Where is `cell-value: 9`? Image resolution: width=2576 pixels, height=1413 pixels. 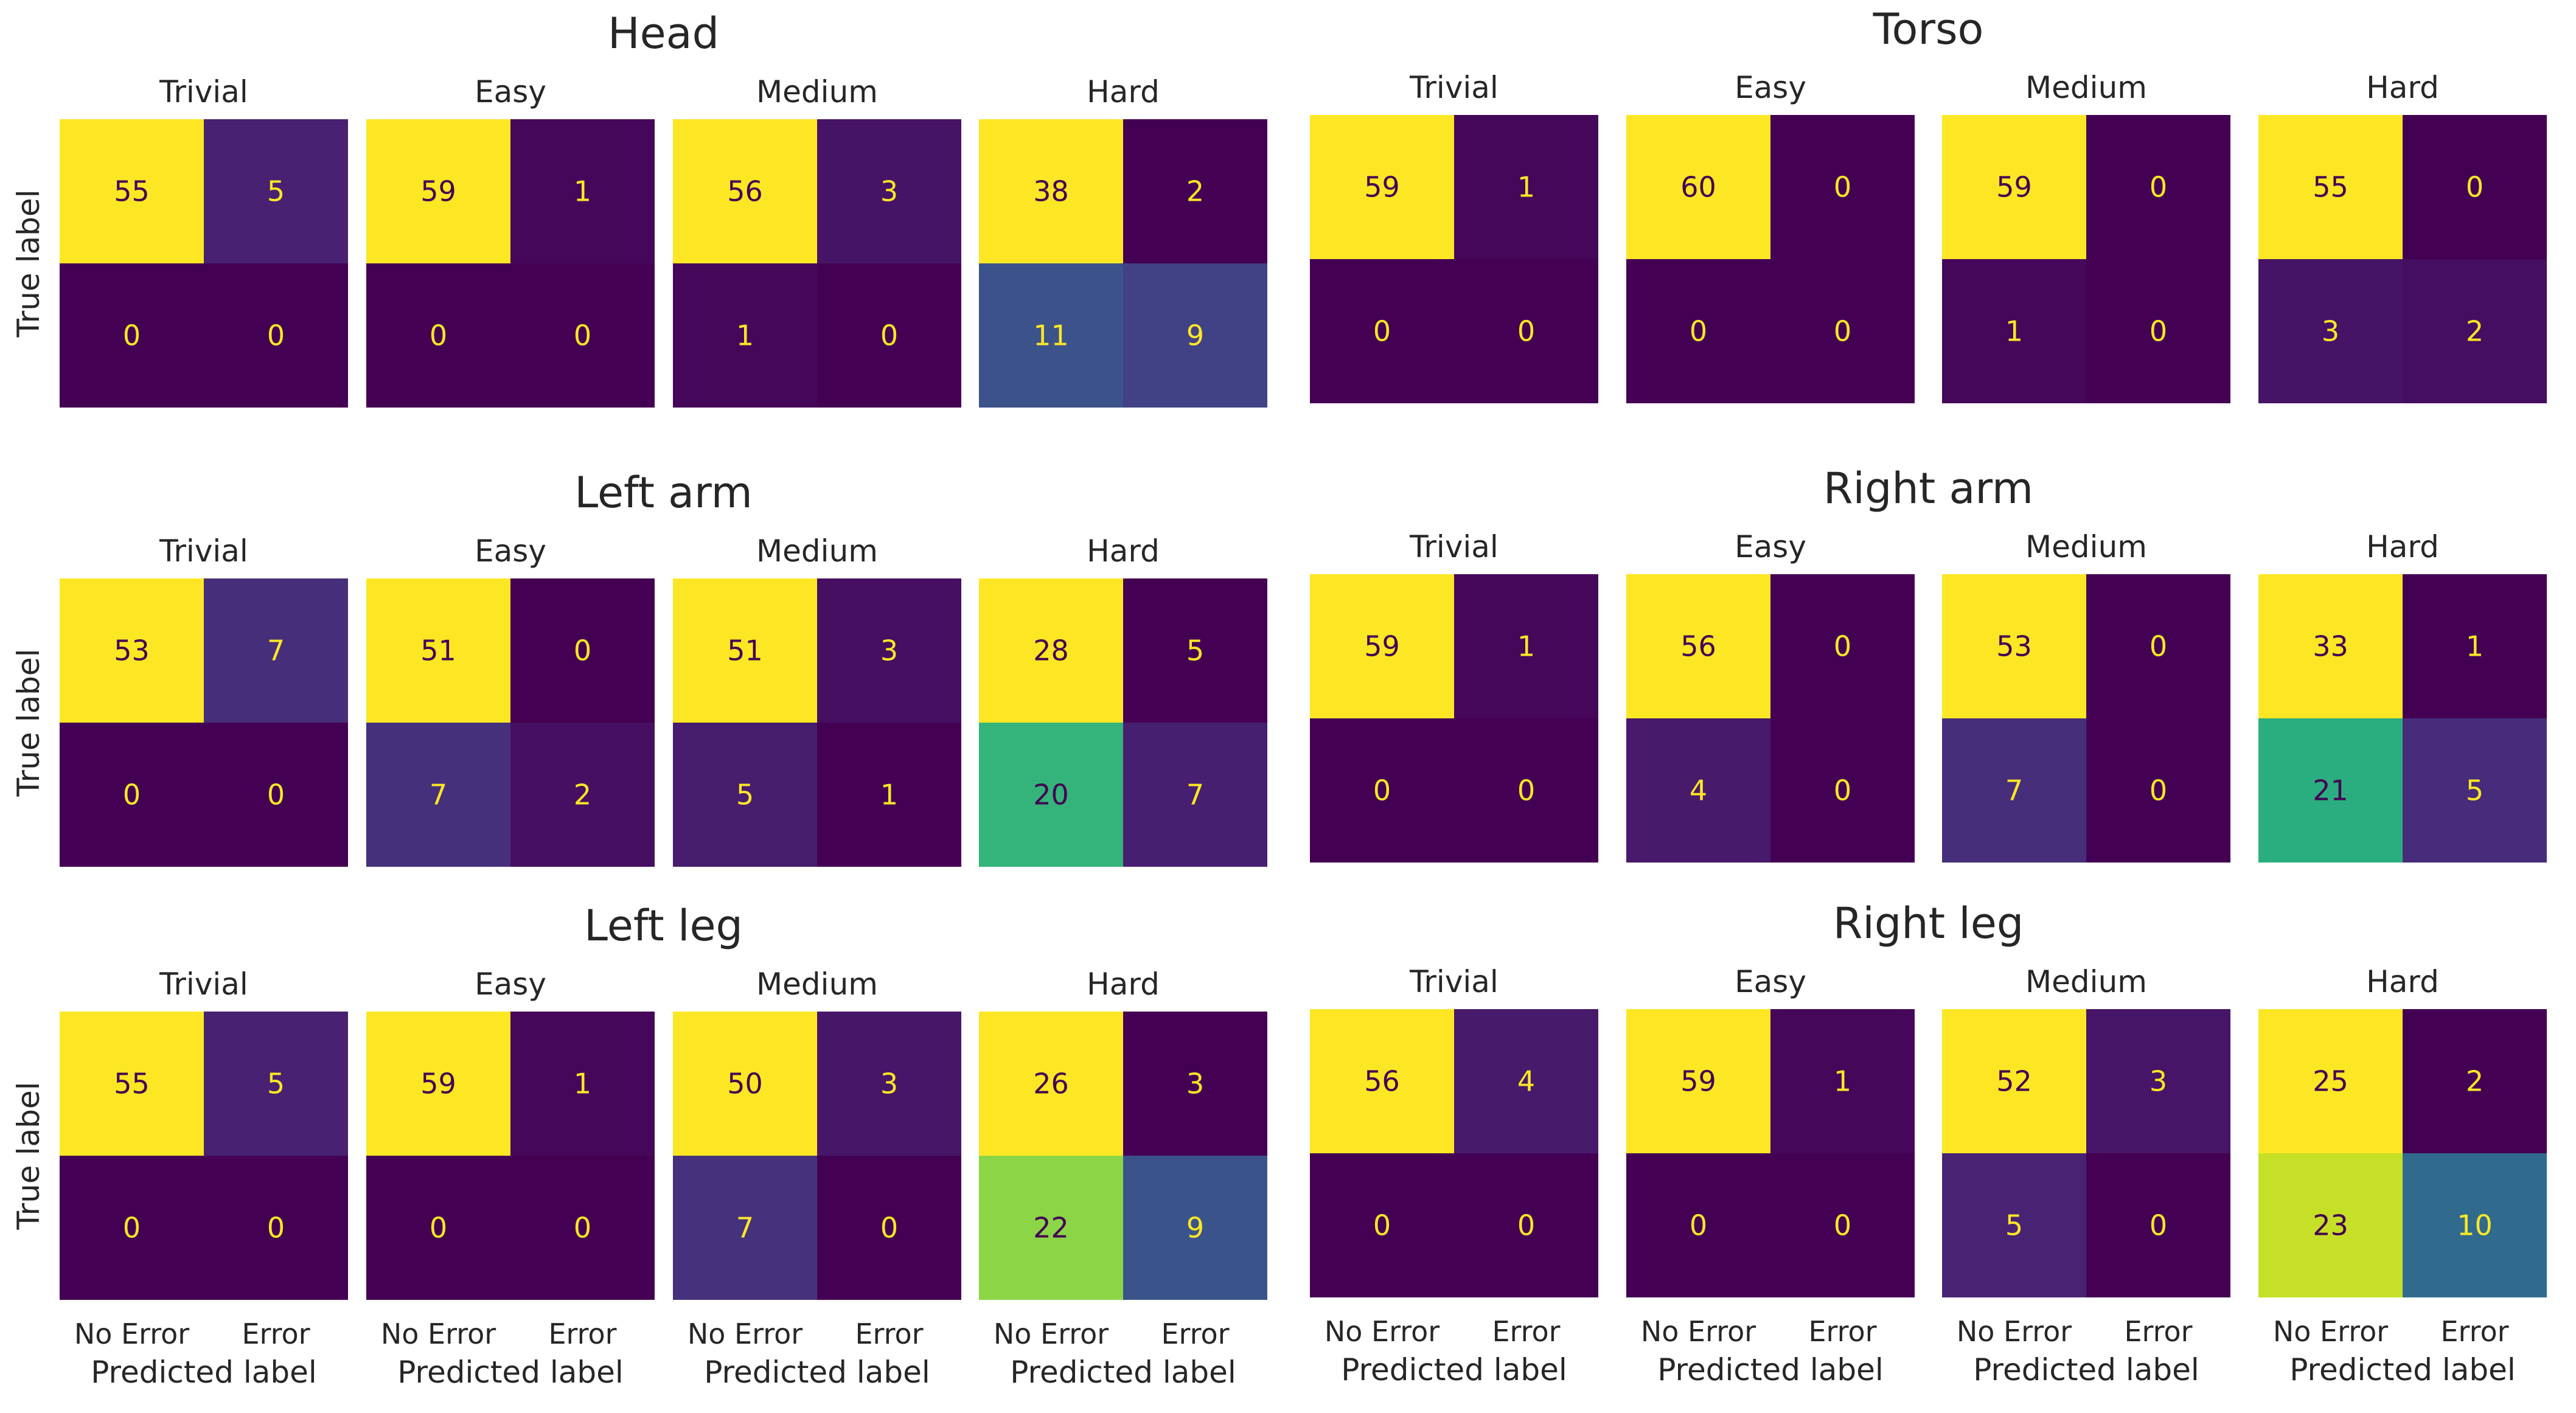 cell-value: 9 is located at coordinates (1195, 335).